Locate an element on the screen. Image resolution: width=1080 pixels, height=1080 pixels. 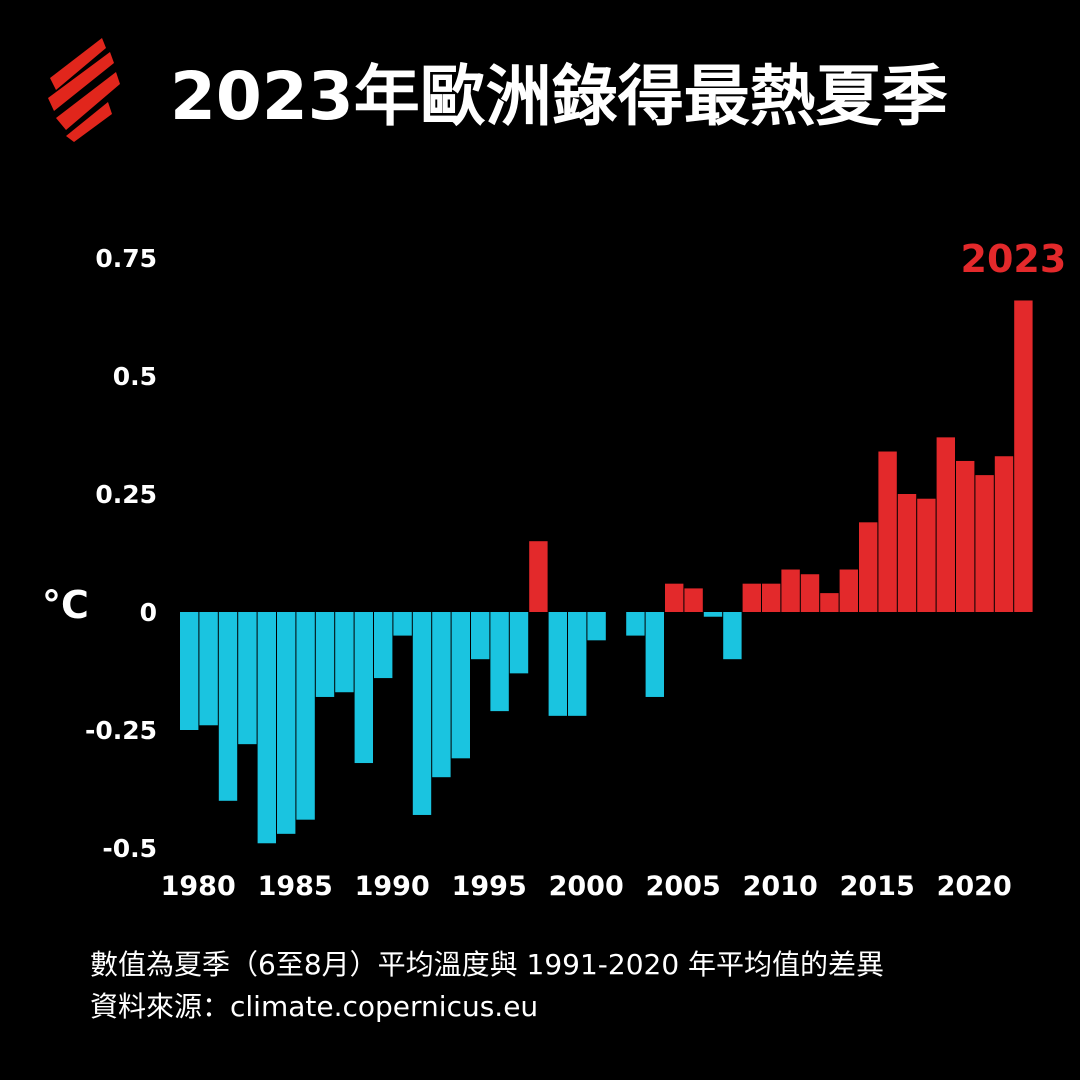
x-tick-label: 1995 is located at coordinates (489, 886).